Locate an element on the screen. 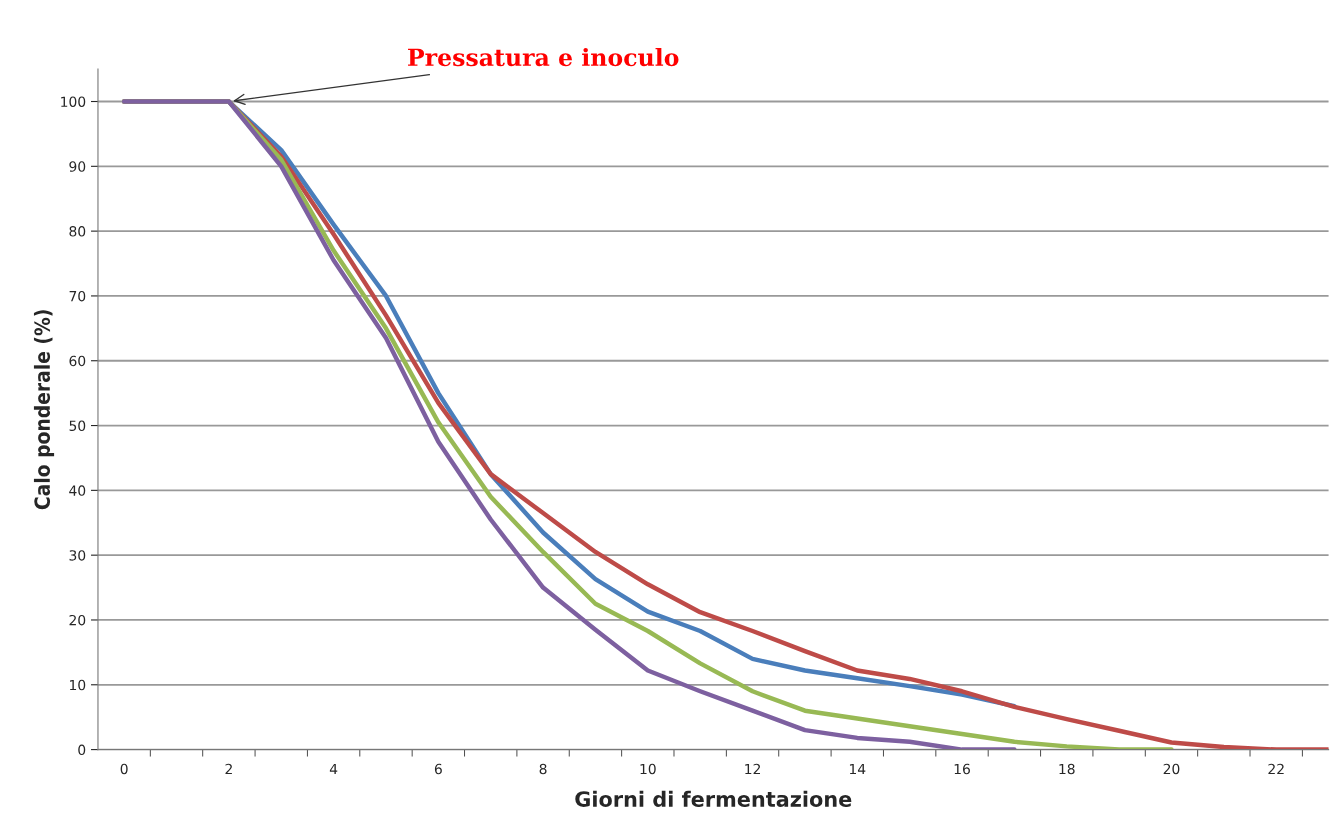 This screenshot has width=1342, height=813. y-tick-label: 70 is located at coordinates (77, 296).